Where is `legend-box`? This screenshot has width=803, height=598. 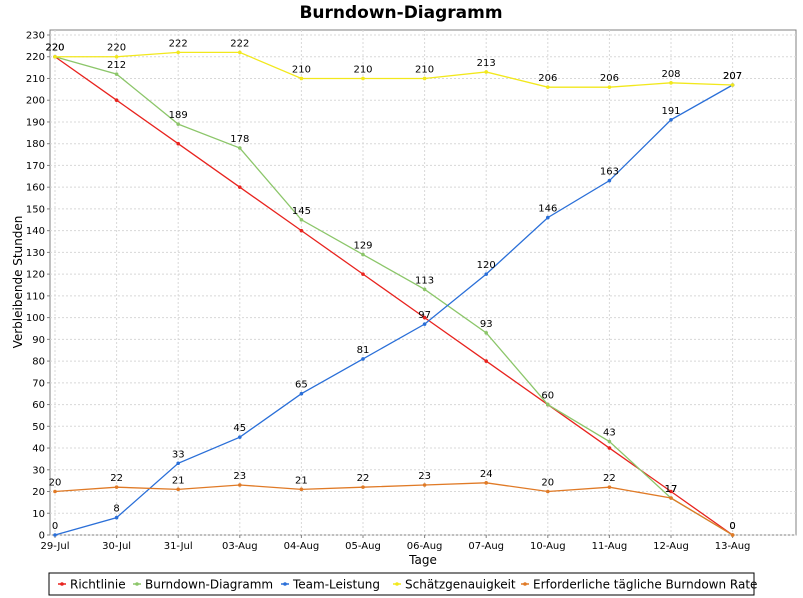
legend-box is located at coordinates (401, 584).